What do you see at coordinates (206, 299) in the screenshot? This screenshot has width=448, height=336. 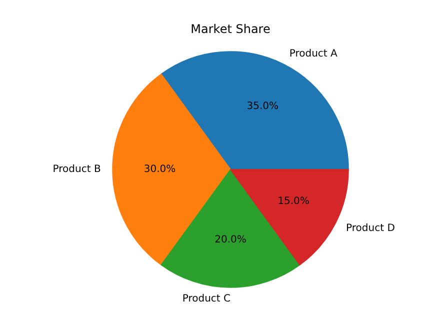 I see `slice-label: Product C` at bounding box center [206, 299].